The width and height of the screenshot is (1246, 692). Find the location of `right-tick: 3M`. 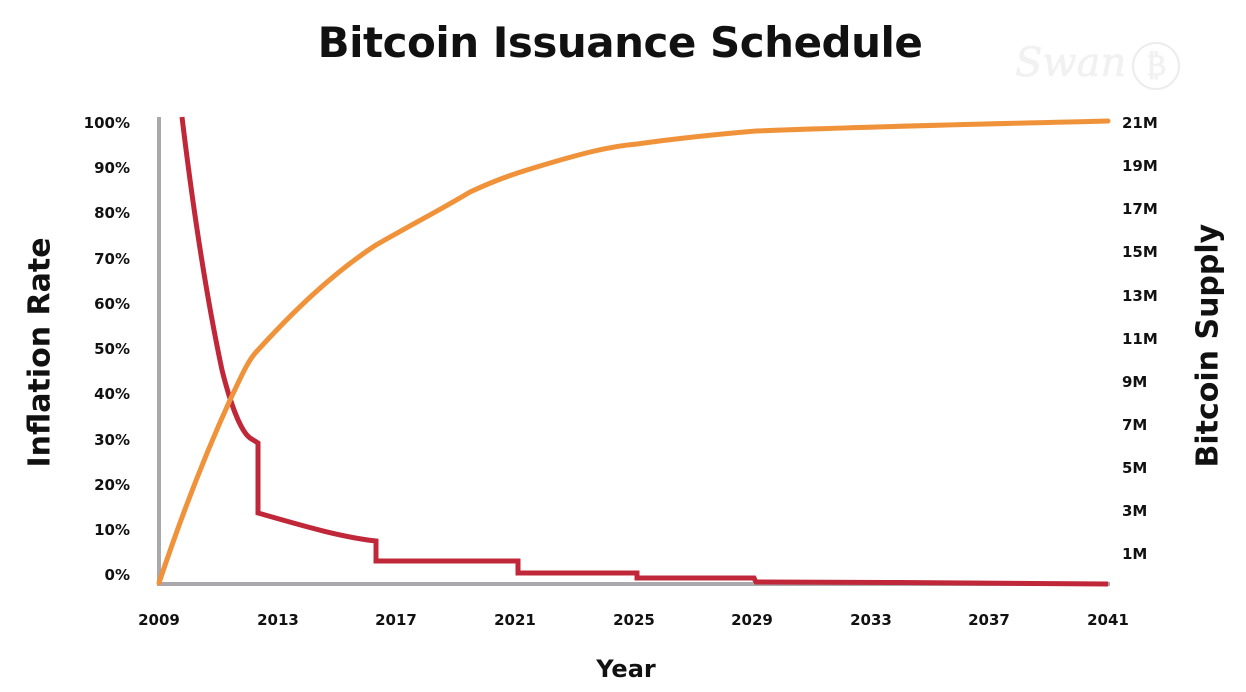

right-tick: 3M is located at coordinates (1135, 511).